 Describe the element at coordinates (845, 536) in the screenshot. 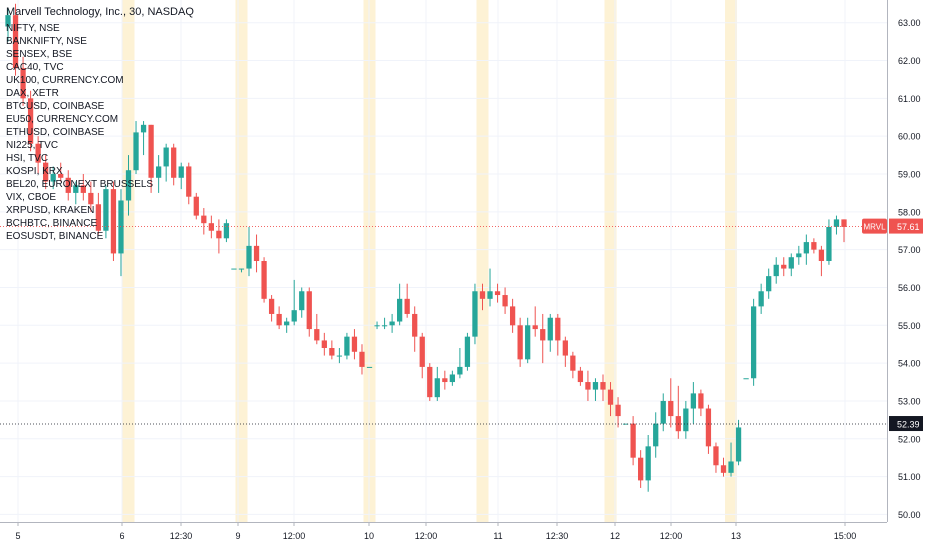

I see `x-tick-label: 15:00` at that location.